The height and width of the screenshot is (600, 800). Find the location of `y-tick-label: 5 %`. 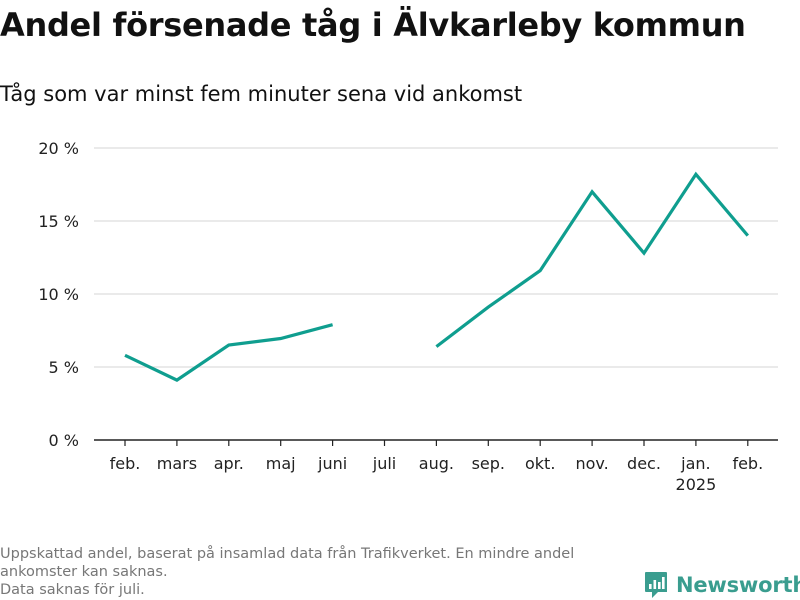

y-tick-label: 5 % is located at coordinates (64, 367).